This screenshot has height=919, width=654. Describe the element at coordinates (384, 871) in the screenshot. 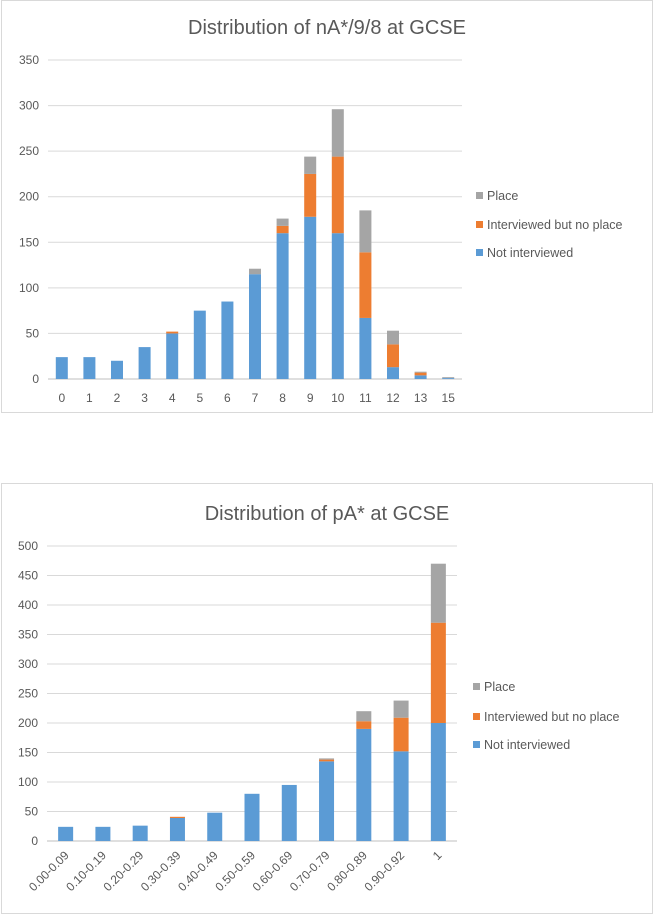

I see `x-tick-label: 0.90-0.92` at that location.